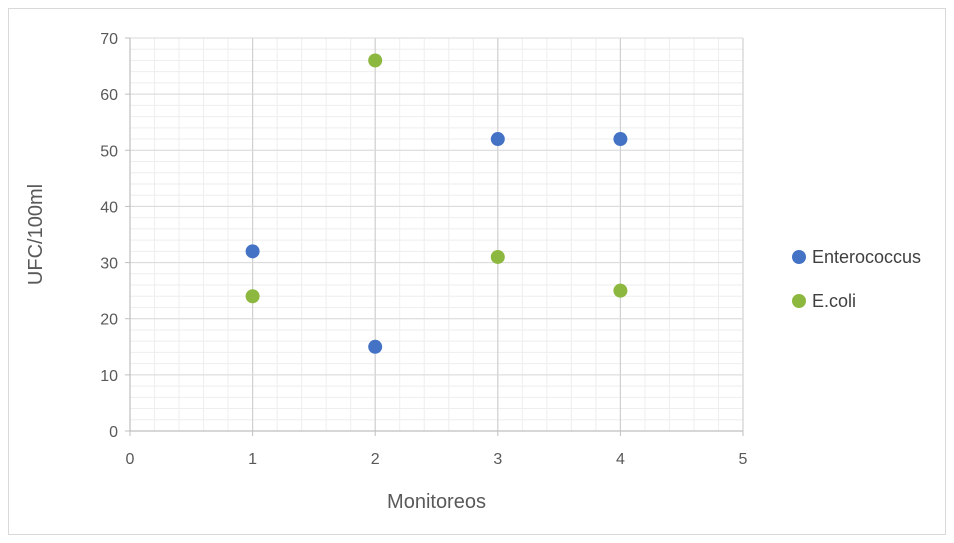  I want to click on x-tick-label: 5, so click(743, 459).